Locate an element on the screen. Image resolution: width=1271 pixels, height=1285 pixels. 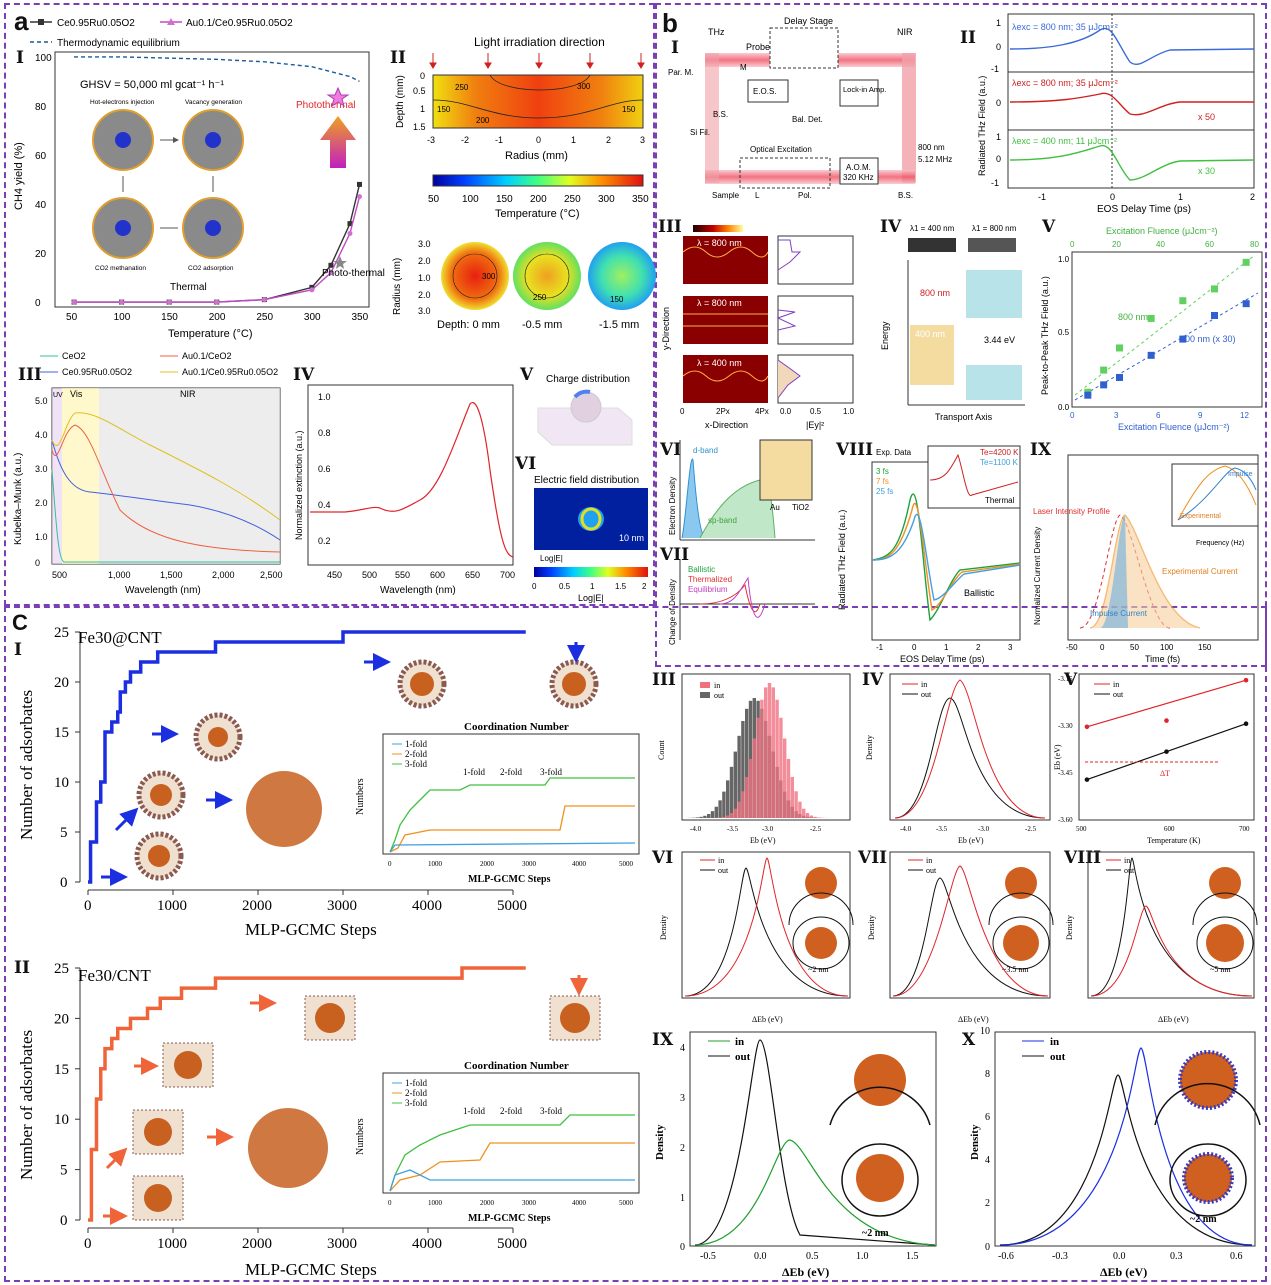
c7-legend-in: in is located at coordinates (929, 860).